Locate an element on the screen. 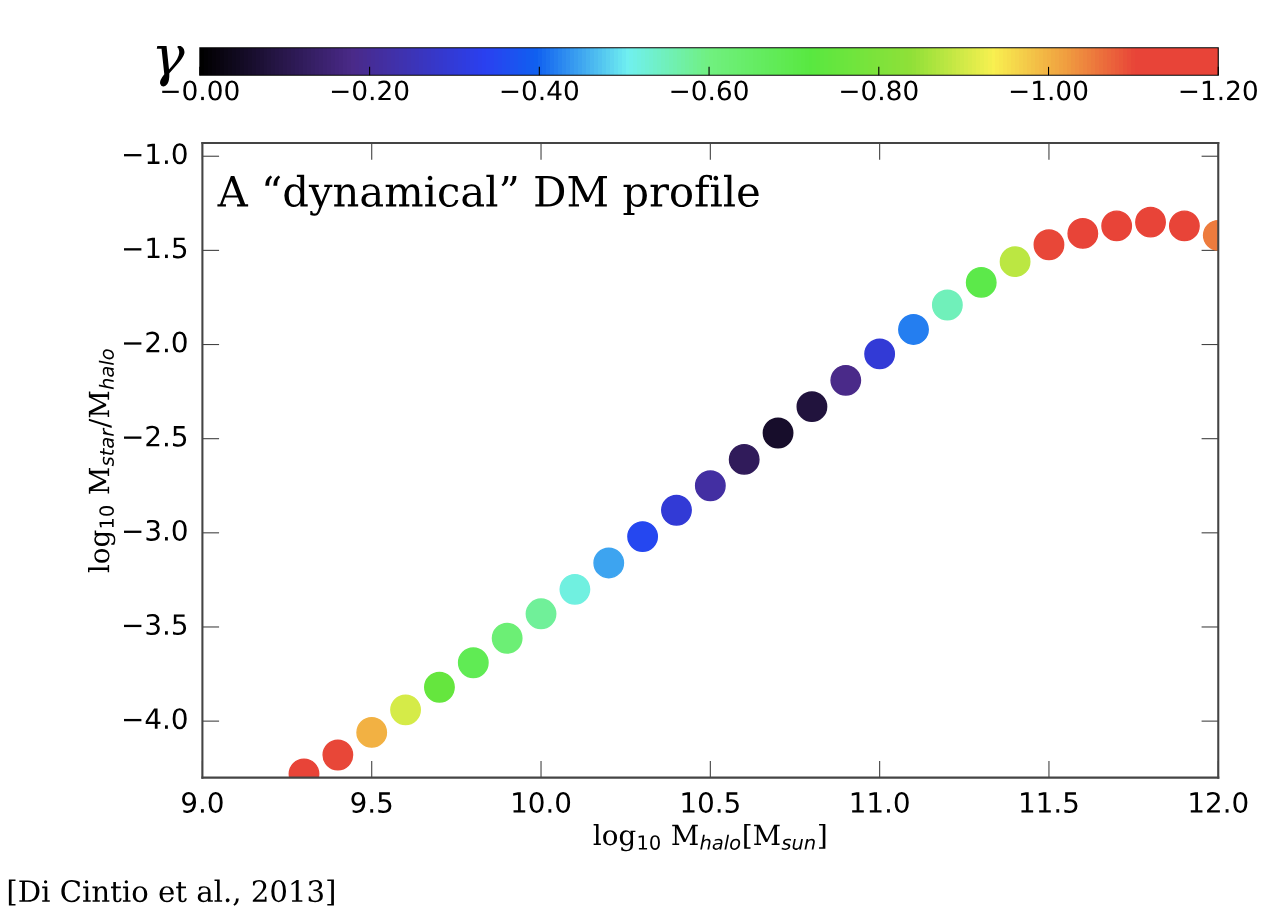 The image size is (1273, 917). y-tick-label: −1.5 is located at coordinates (155, 248).